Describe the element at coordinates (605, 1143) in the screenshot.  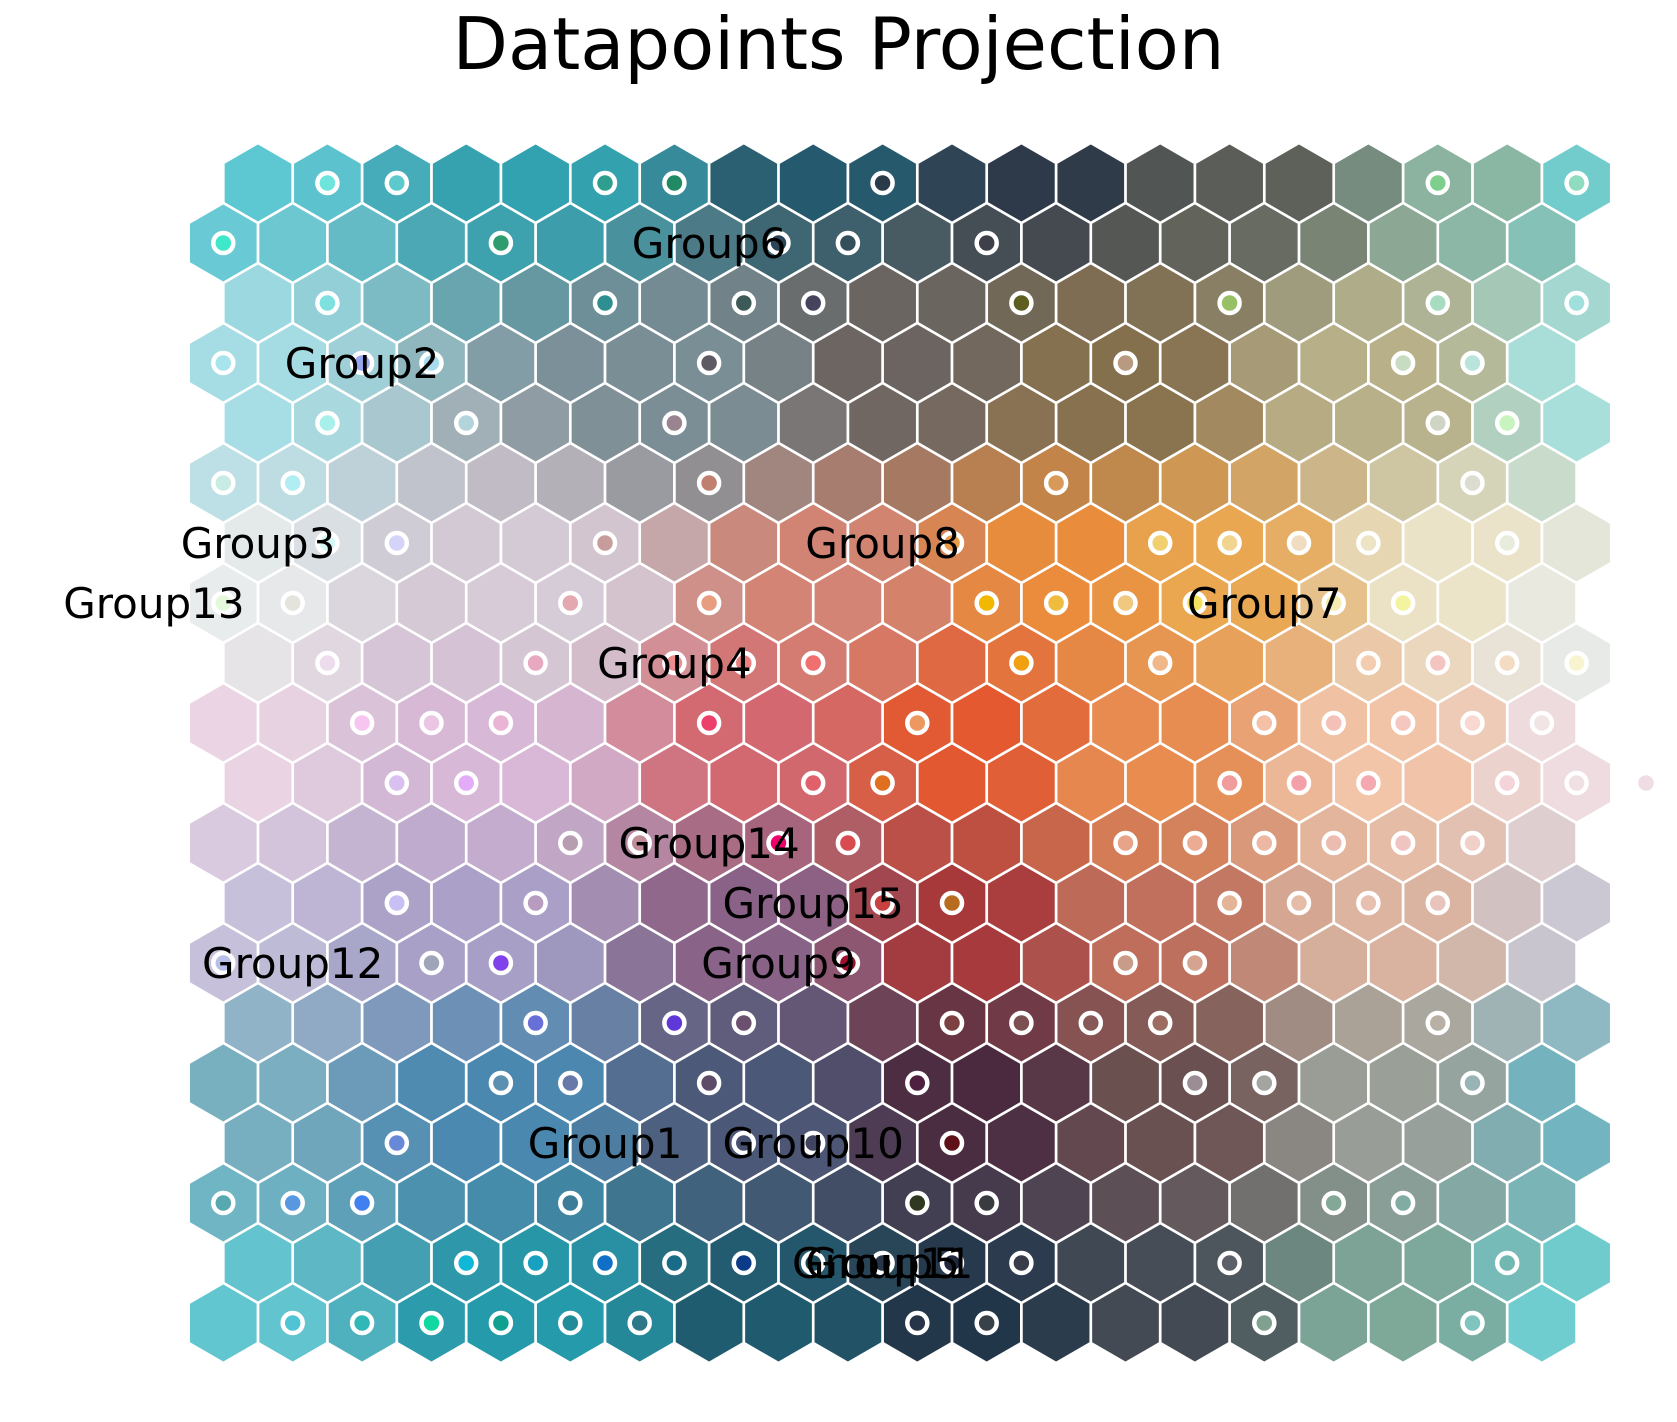
I see `group-label: Group1` at that location.